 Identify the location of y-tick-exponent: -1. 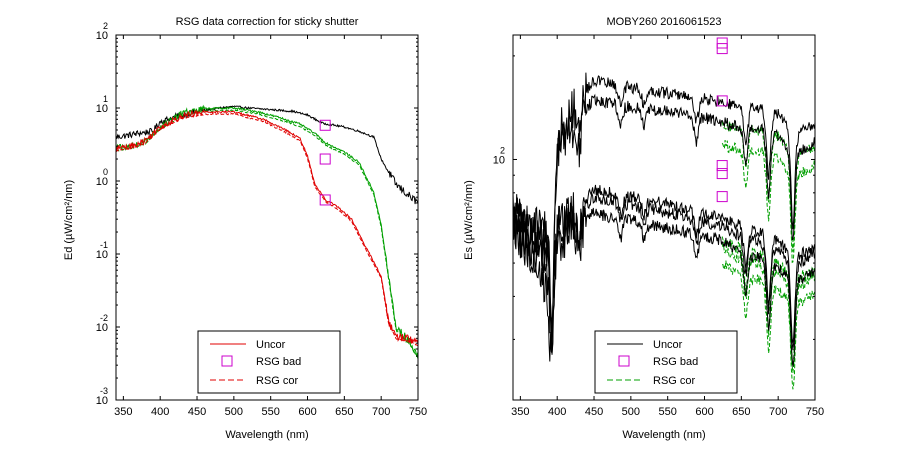
(104, 245).